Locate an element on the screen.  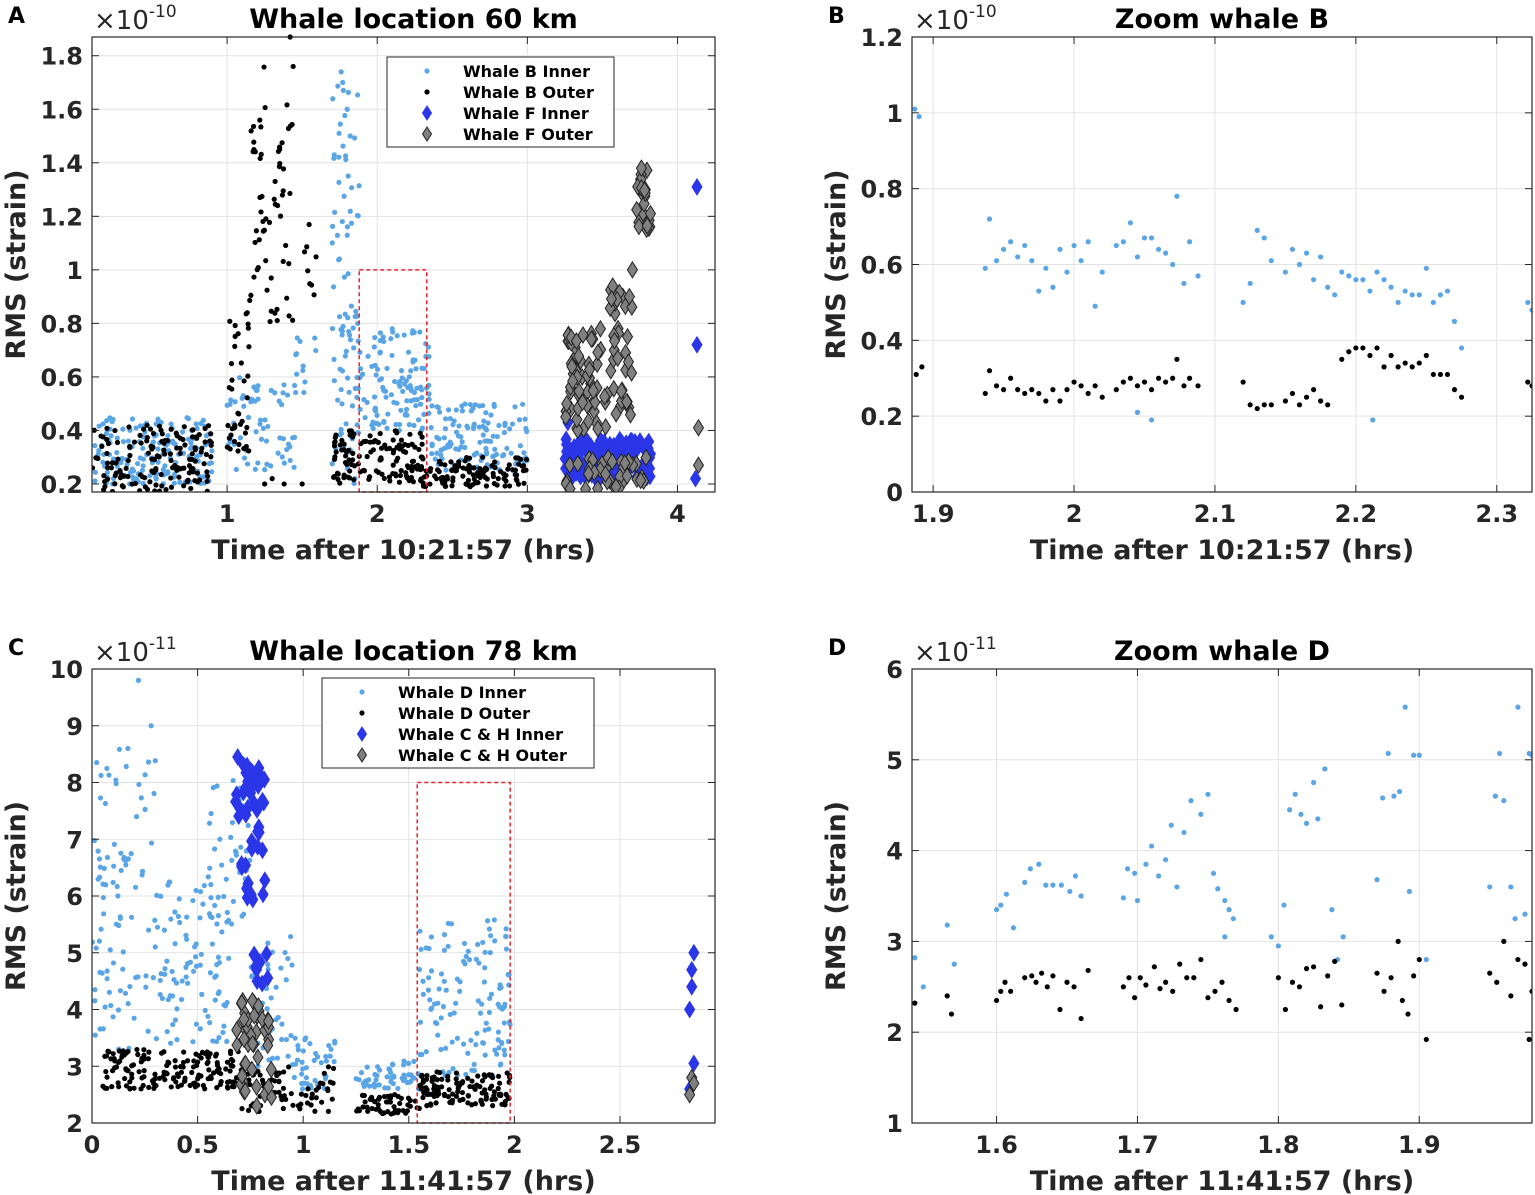
x-tick-label: 1.7 is located at coordinates (1137, 1145).